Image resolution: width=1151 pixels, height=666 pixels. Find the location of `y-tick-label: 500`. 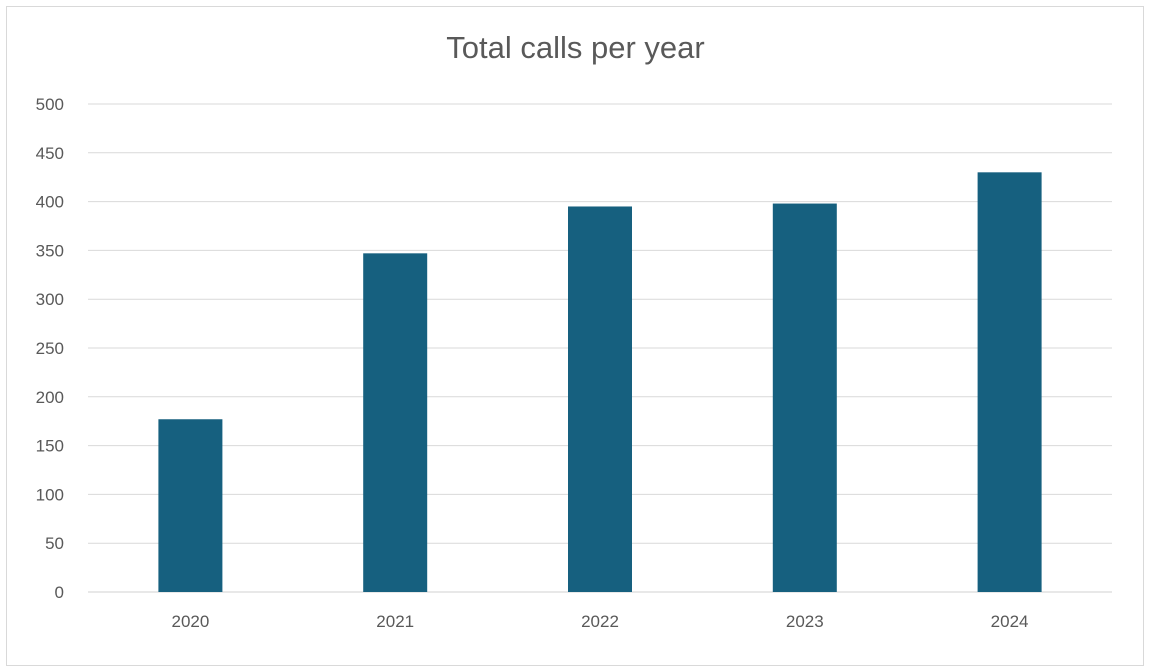

y-tick-label: 500 is located at coordinates (50, 104).